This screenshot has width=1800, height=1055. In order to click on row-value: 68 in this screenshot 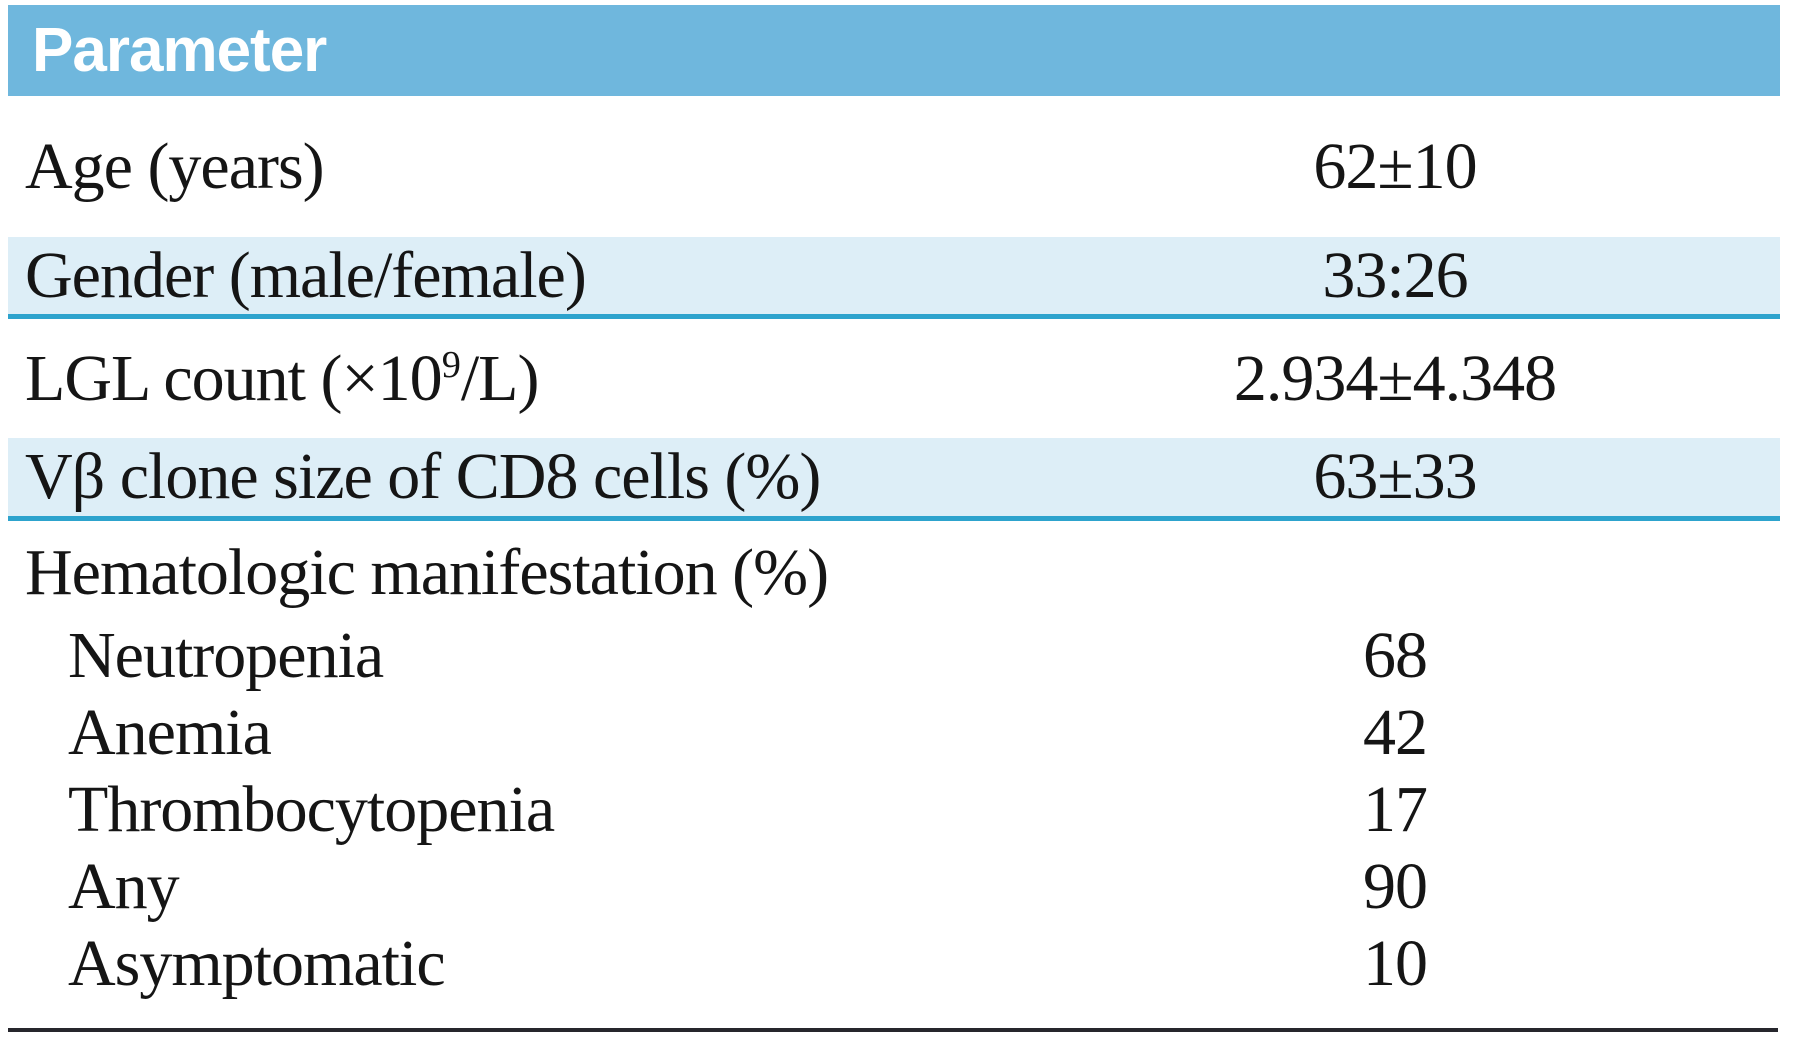, I will do `click(1395, 655)`.